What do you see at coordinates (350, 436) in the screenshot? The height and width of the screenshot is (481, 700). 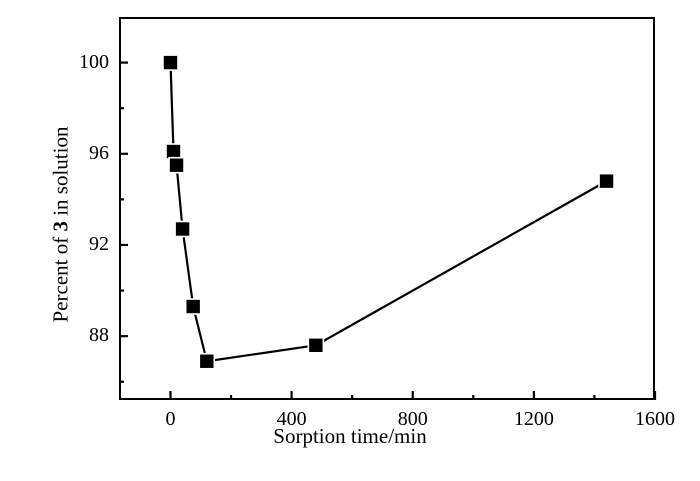 I see `x-axis-title: Sorption time/min` at bounding box center [350, 436].